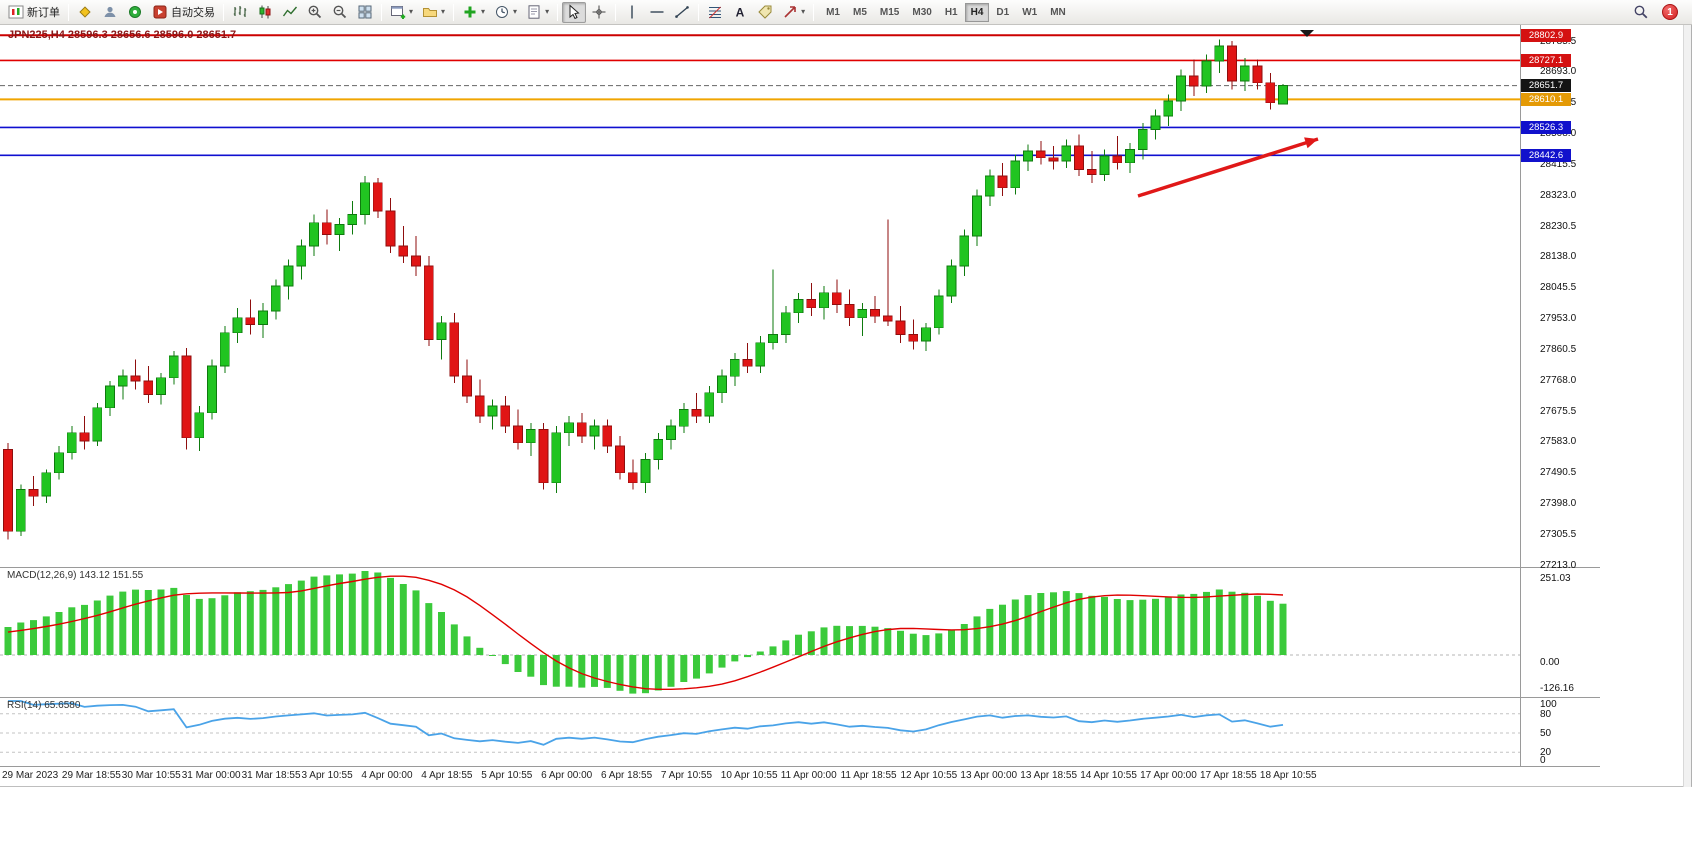  What do you see at coordinates (193, 13) in the screenshot?
I see `auto-trading-label: 自动交易` at bounding box center [193, 13].